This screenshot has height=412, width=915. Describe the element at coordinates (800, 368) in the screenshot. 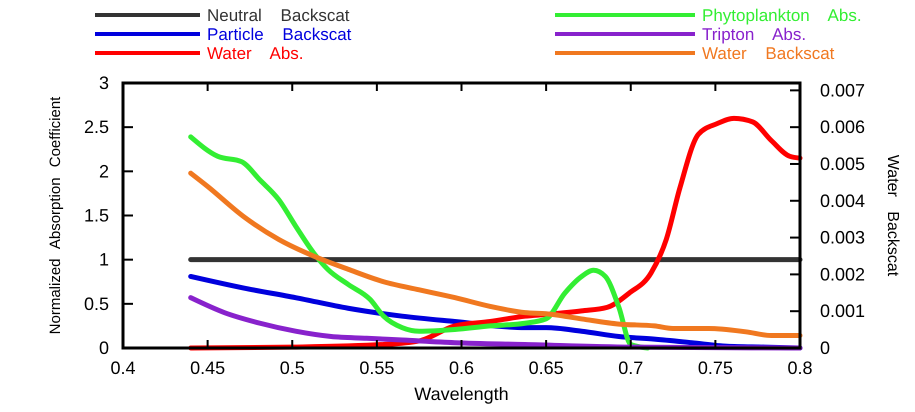

I see `x-tick-label: 0.8` at that location.